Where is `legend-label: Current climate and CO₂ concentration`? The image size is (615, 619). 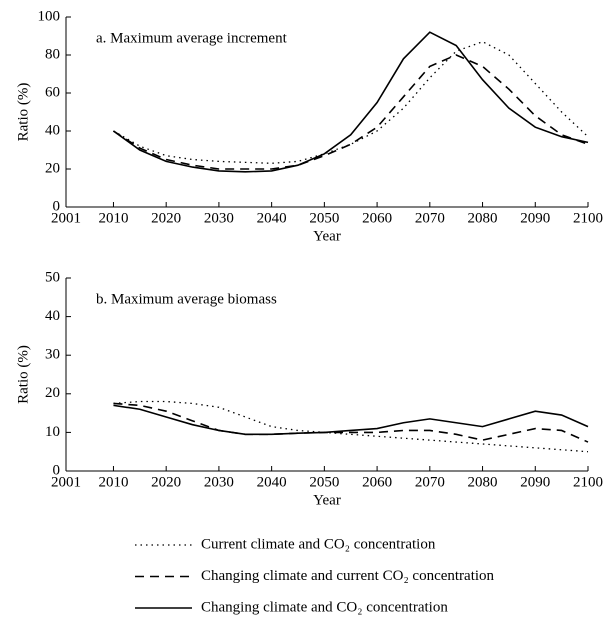 legend-label: Current climate and CO₂ concentration is located at coordinates (318, 544).